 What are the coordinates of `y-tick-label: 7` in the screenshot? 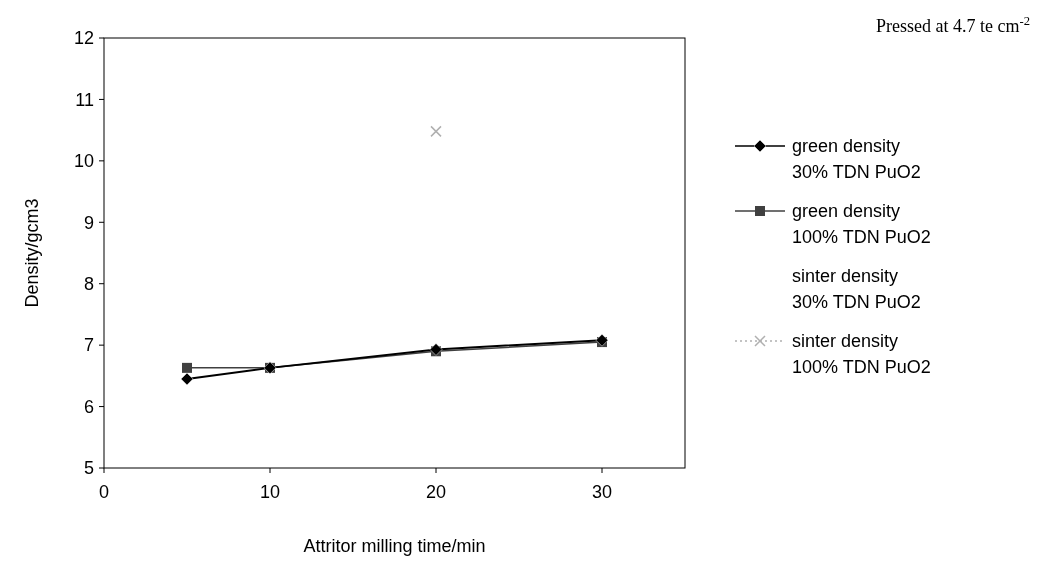 It's located at (88, 345).